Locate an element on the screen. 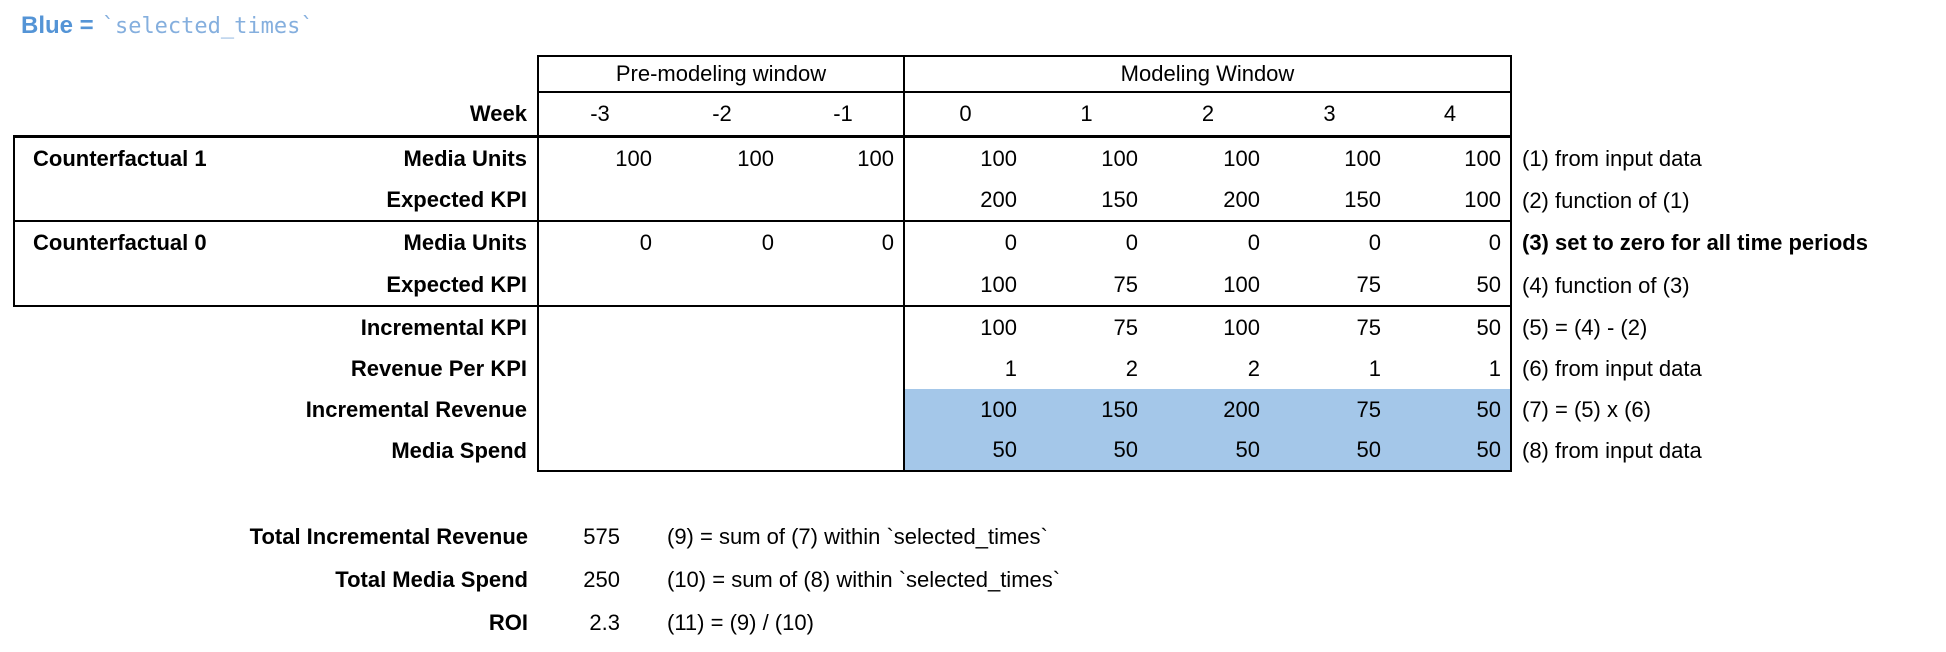  data-cell-highlighted: 150 is located at coordinates (1086, 409).